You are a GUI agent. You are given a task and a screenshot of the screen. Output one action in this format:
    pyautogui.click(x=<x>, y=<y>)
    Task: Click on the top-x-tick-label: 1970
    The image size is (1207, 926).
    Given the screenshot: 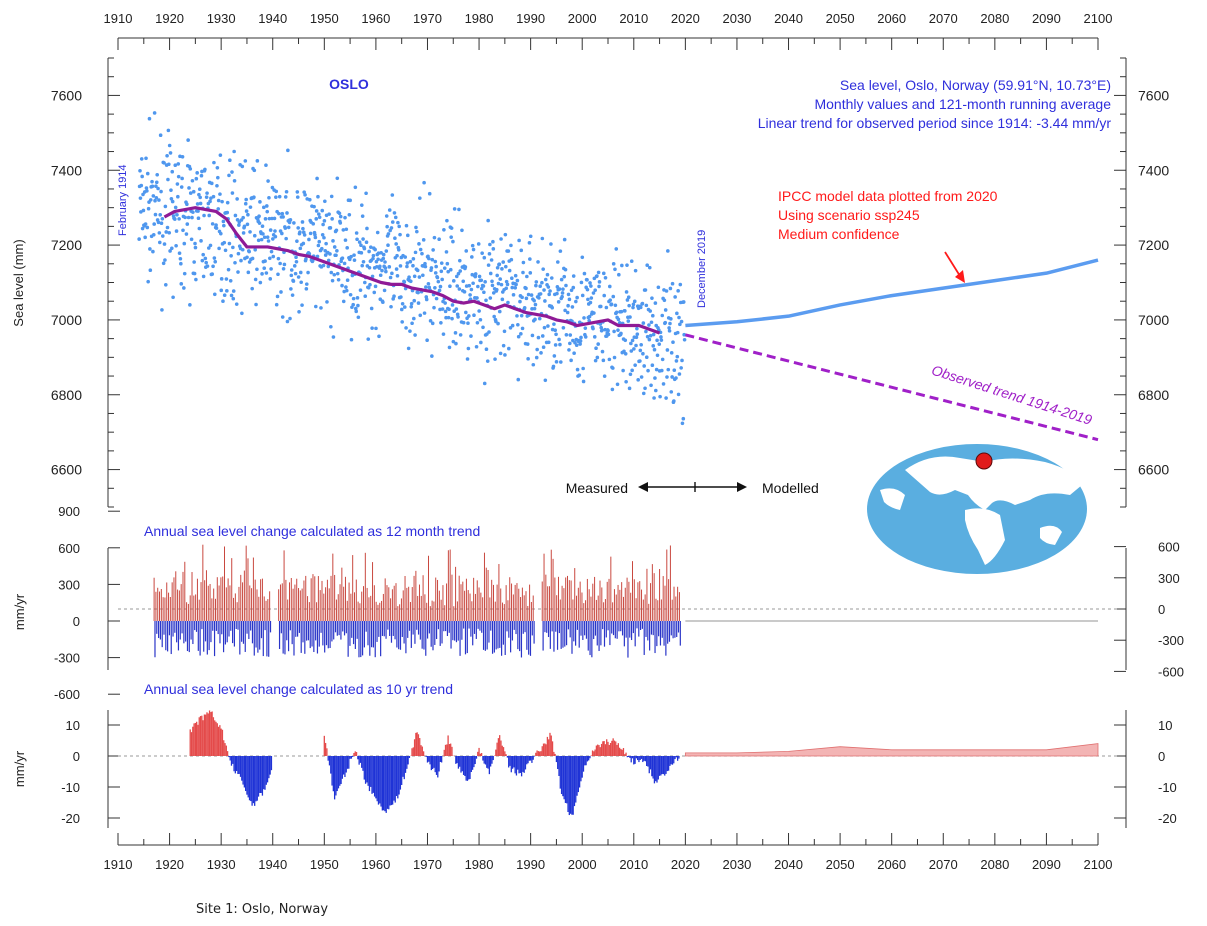 What is the action you would take?
    pyautogui.click(x=427, y=18)
    